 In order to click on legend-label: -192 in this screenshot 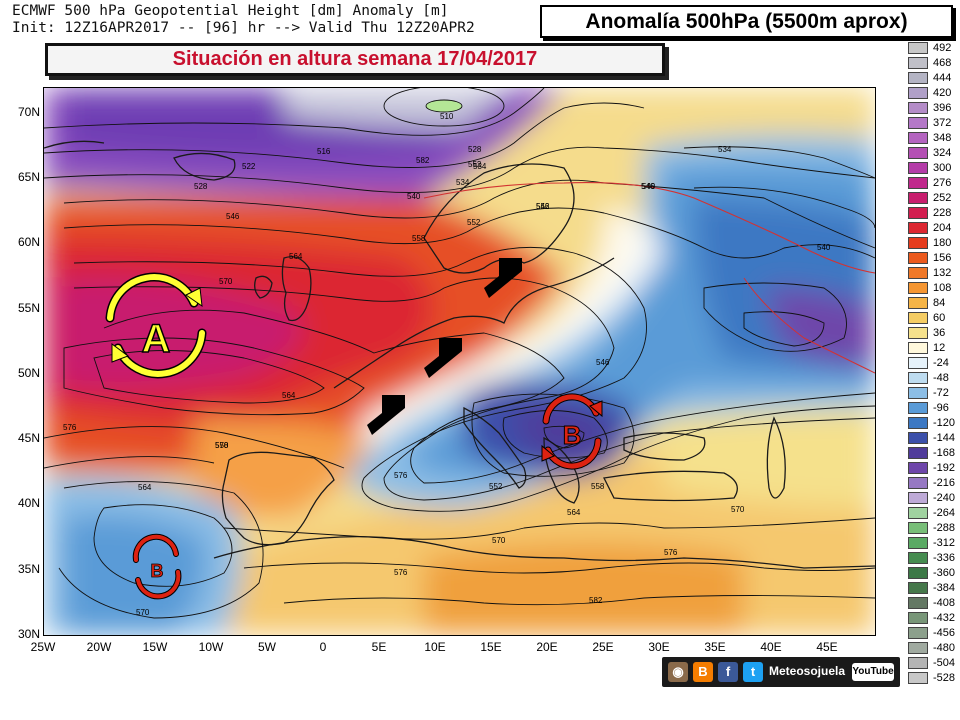, I will do `click(944, 468)`.